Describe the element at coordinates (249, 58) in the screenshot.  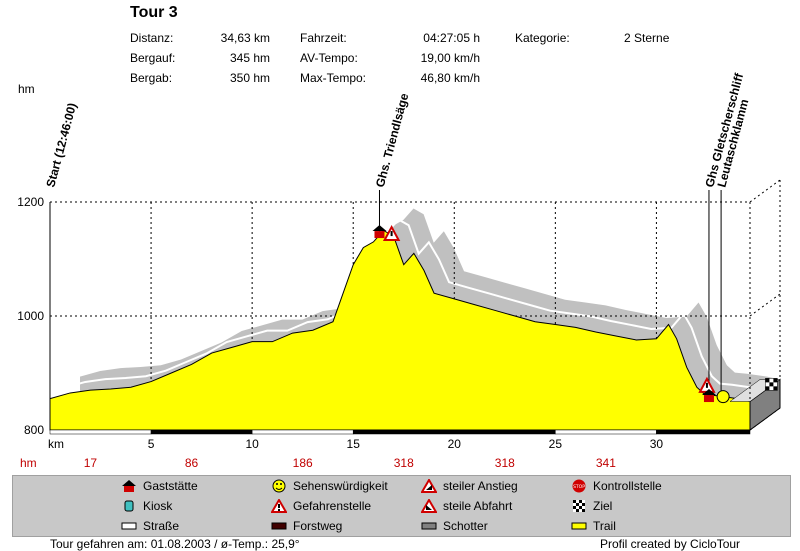
I see `stat-value-ascent: 345 hm` at that location.